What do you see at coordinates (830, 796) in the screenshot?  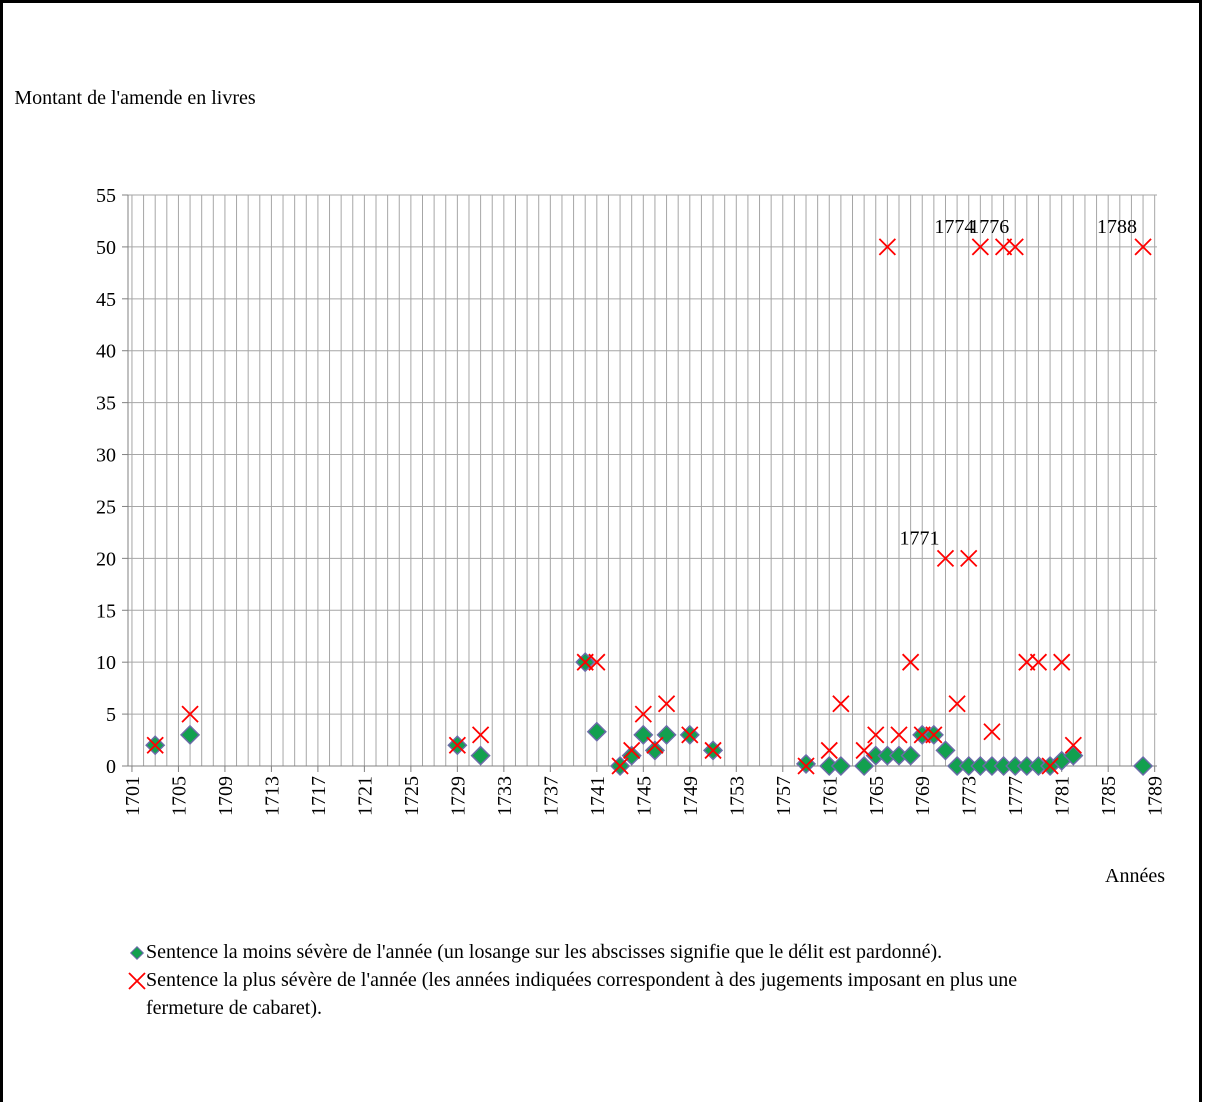 I see `x-tick-label: 1761` at bounding box center [830, 796].